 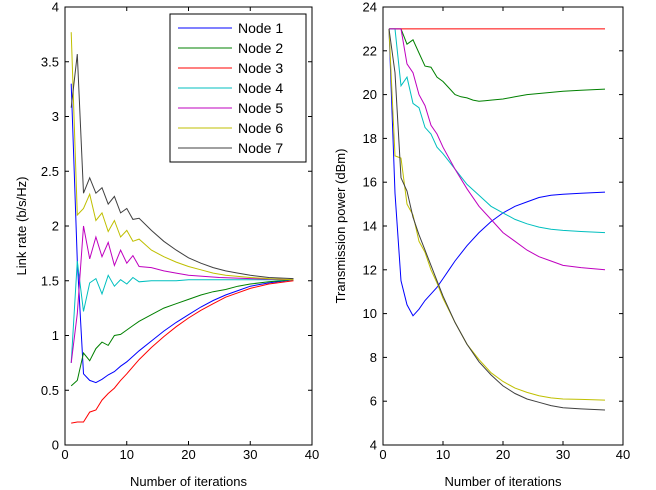 What do you see at coordinates (55, 116) in the screenshot?
I see `y-tick-label: 3` at bounding box center [55, 116].